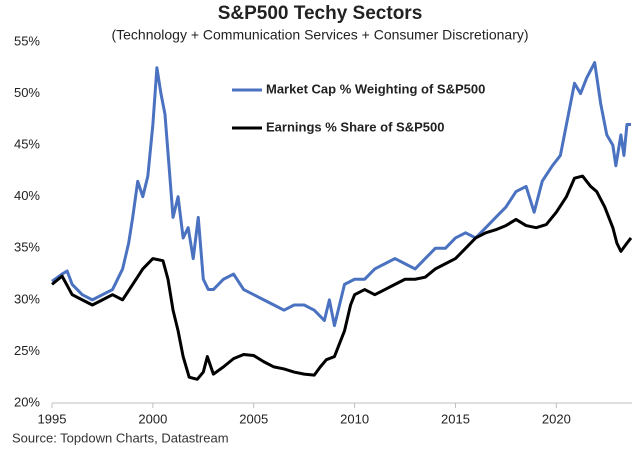  I want to click on legend-label: Market Cap % Weighting of S&P500, so click(375, 88).